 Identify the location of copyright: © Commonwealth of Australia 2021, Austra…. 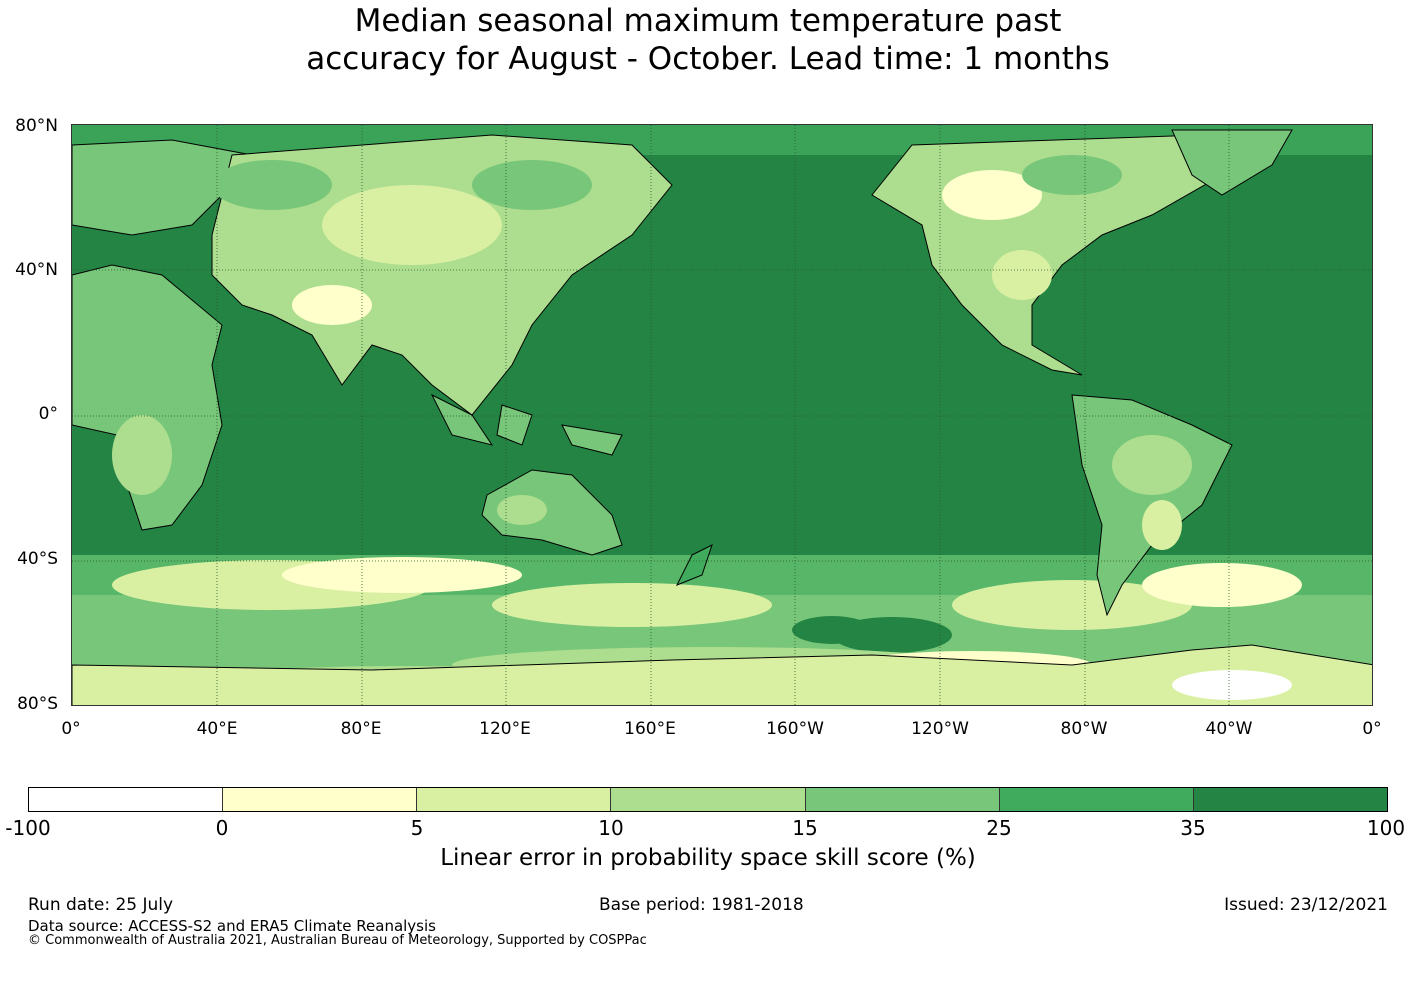
(337, 940).